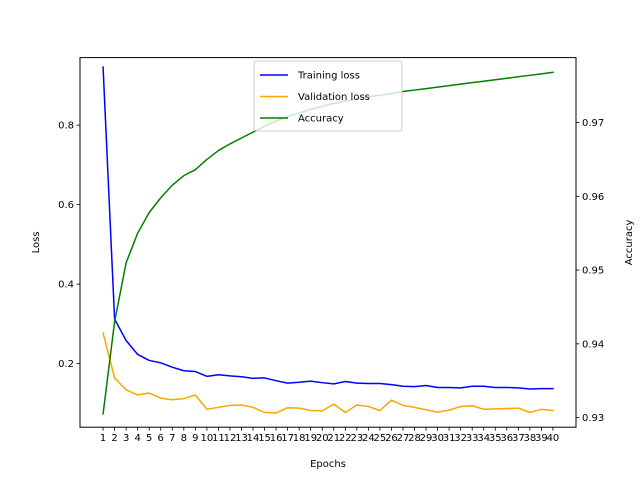 The height and width of the screenshot is (480, 640). I want to click on x-tick-label: 23, so click(356, 438).